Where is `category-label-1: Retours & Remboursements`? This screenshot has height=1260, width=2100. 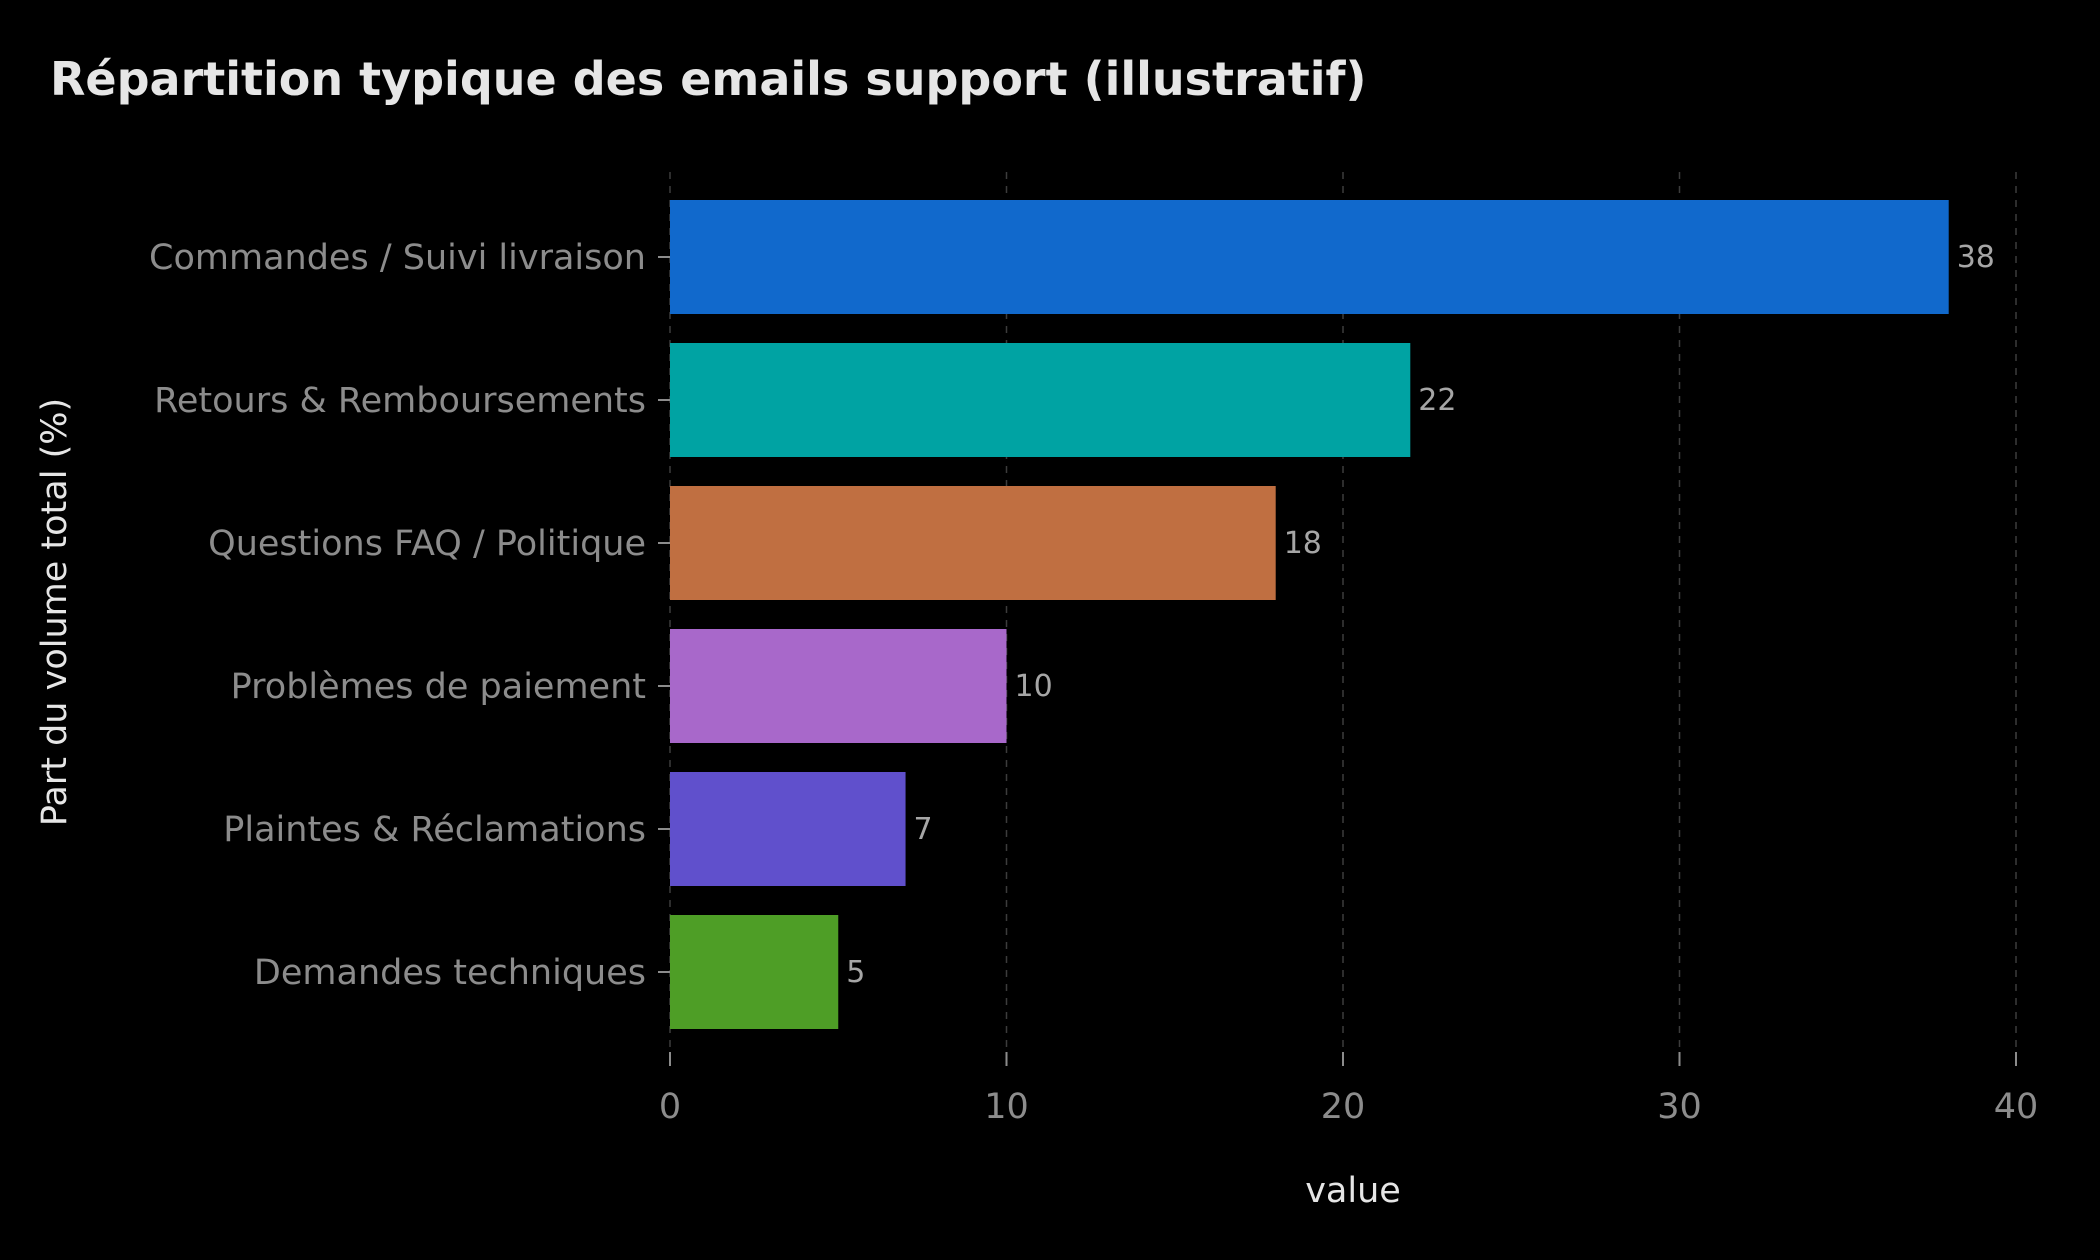
category-label-1: Retours & Remboursements is located at coordinates (400, 401).